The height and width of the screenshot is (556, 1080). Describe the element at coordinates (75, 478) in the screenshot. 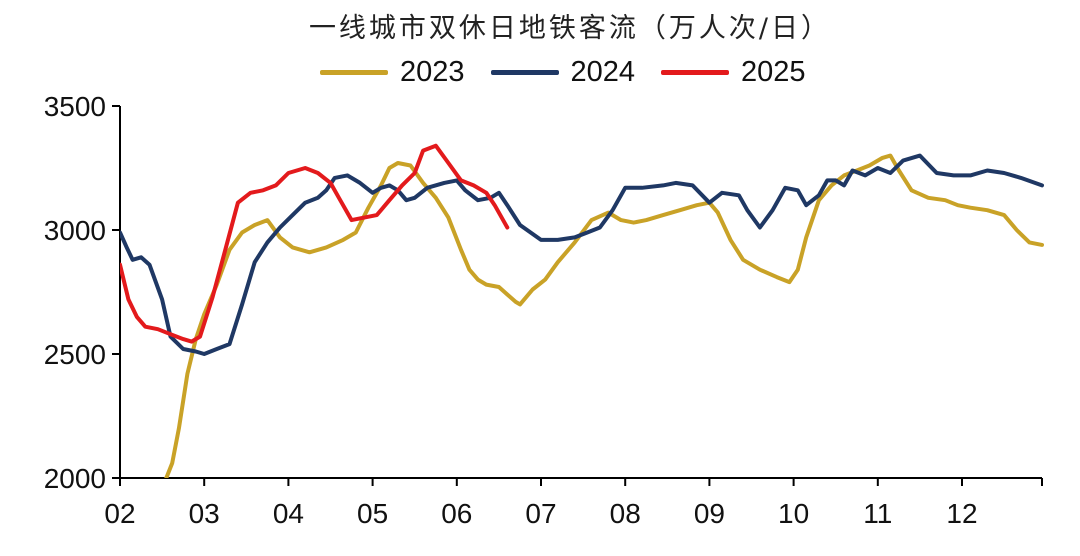

I see `y-tick-label: 2000` at that location.